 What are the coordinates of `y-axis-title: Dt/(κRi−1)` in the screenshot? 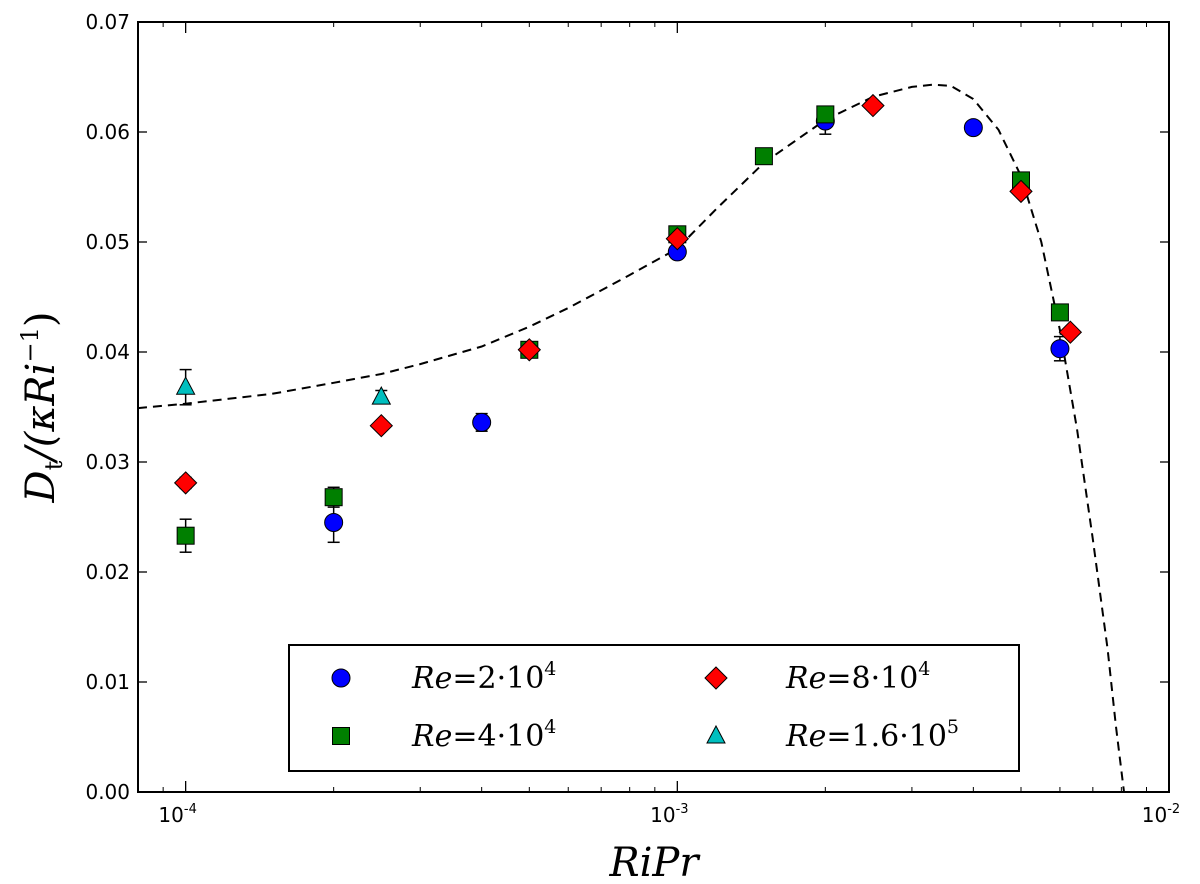 It's located at (42, 408).